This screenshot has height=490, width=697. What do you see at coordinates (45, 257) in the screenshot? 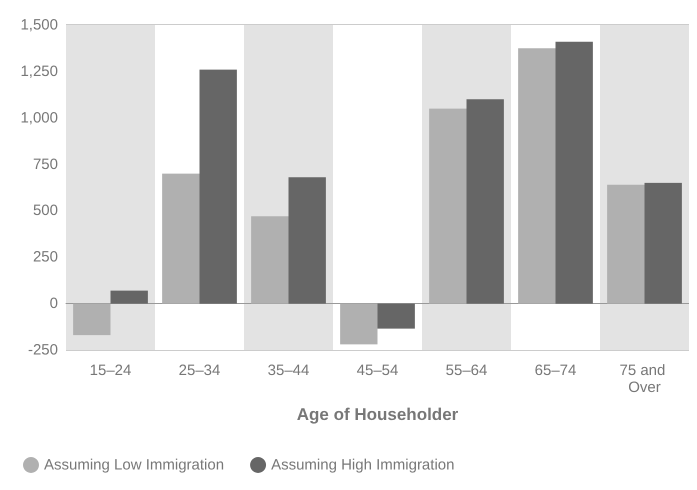
I see `y-tick-label: 250` at bounding box center [45, 257].